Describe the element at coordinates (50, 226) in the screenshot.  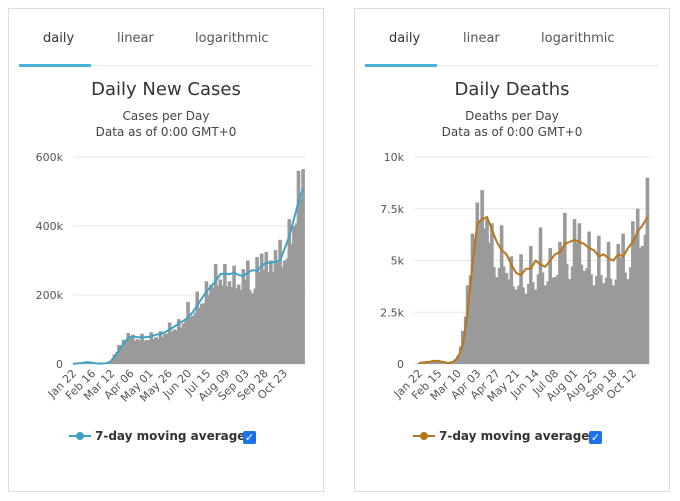
I see `y-tick-label: 400k` at that location.